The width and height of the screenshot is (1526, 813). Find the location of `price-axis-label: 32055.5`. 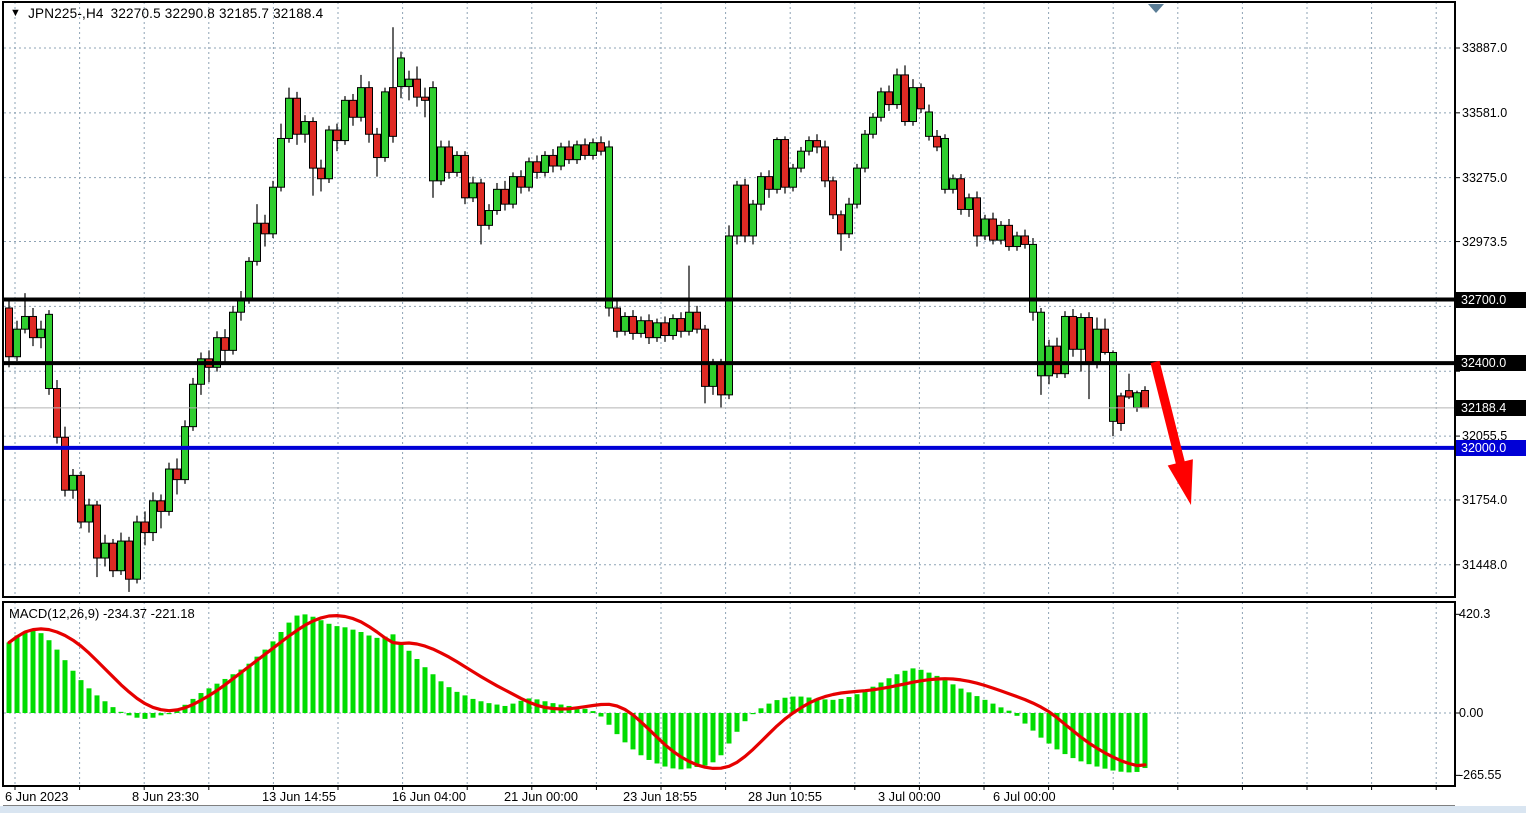

price-axis-label: 32055.5 is located at coordinates (1485, 436).